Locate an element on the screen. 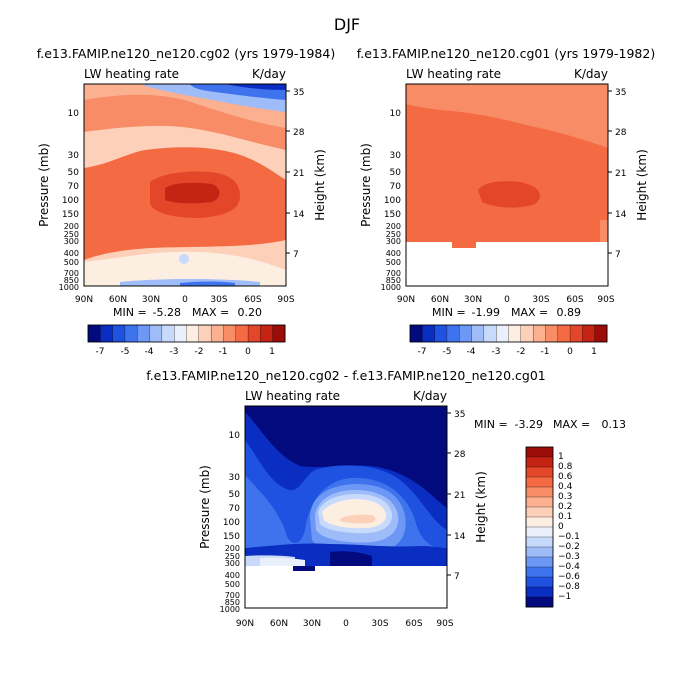 The height and width of the screenshot is (695, 694). panel-1-ytick-200: 200 is located at coordinates (71, 226).